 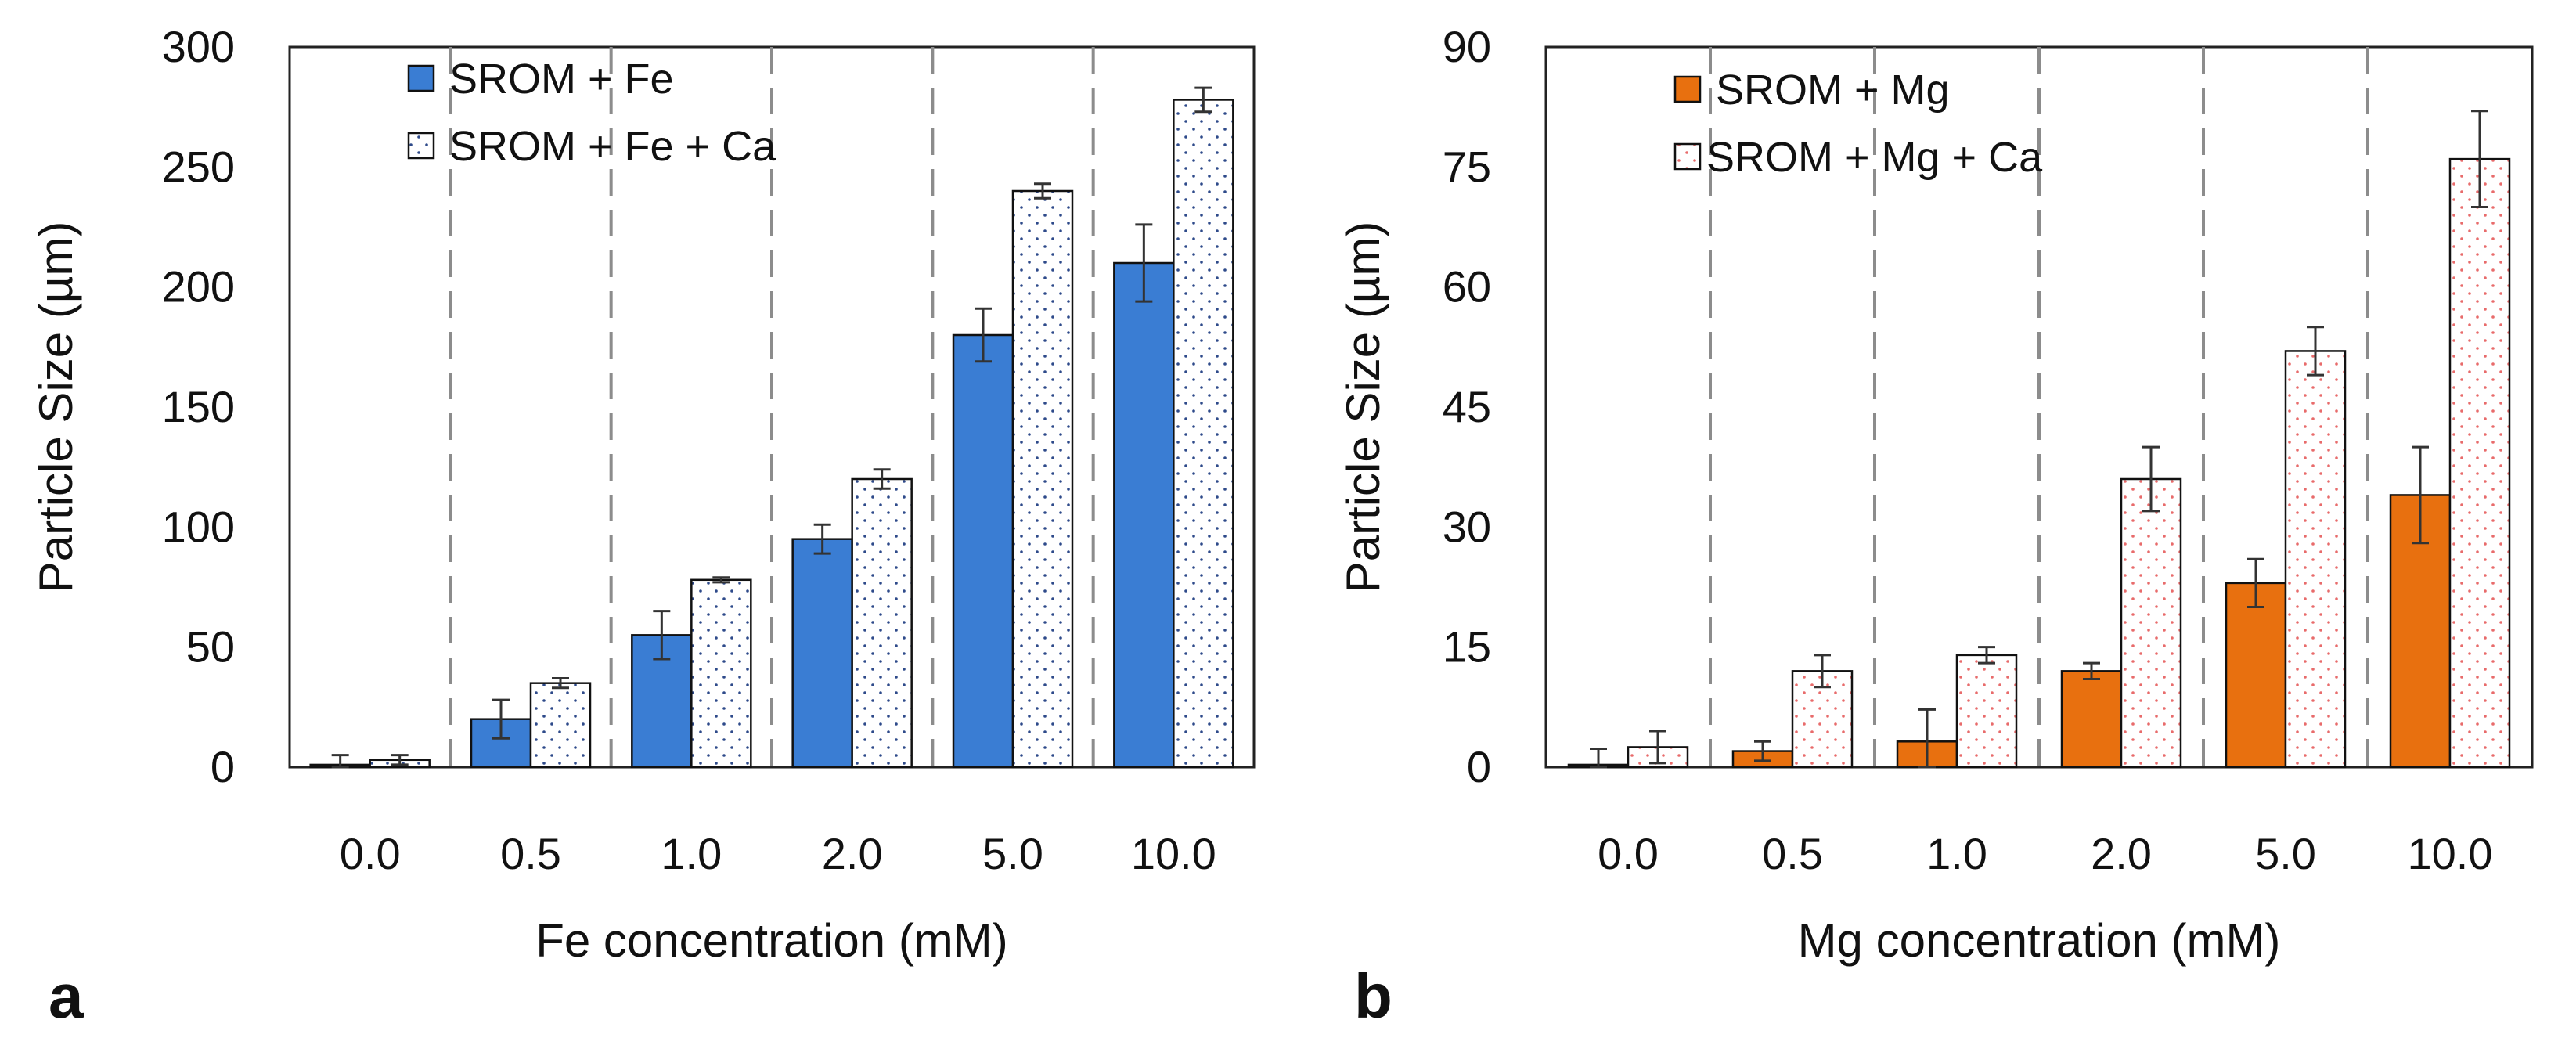 What do you see at coordinates (1687, 89) in the screenshot?
I see `legend-swatch-solid-b` at bounding box center [1687, 89].